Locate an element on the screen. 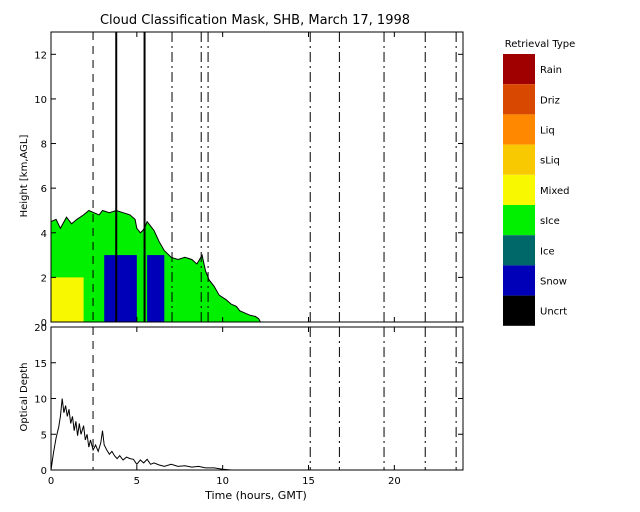  legend-label-rain: Rain is located at coordinates (551, 70).